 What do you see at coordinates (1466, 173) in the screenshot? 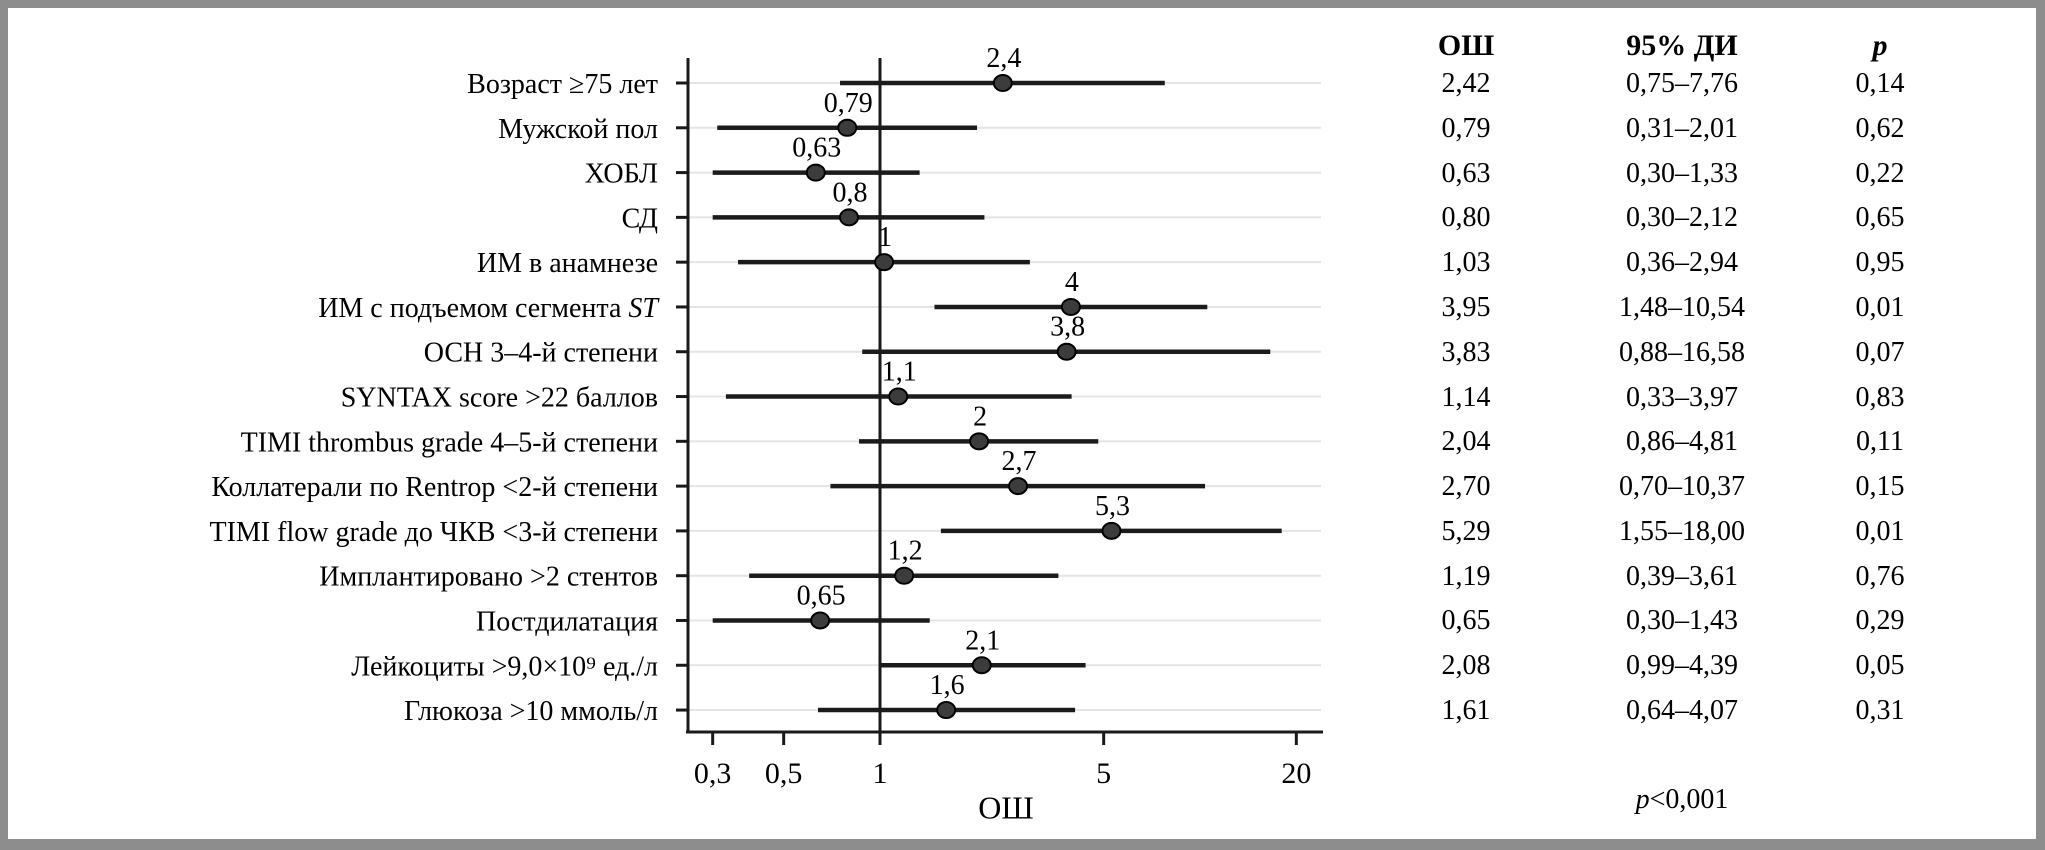
I see `or-value: 0,63` at bounding box center [1466, 173].